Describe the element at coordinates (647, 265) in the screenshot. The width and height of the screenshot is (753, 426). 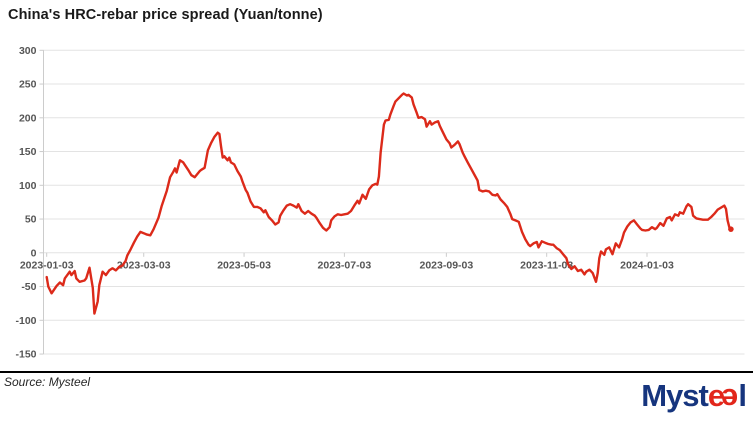
I see `x-axis-label: 2024-01-03` at that location.